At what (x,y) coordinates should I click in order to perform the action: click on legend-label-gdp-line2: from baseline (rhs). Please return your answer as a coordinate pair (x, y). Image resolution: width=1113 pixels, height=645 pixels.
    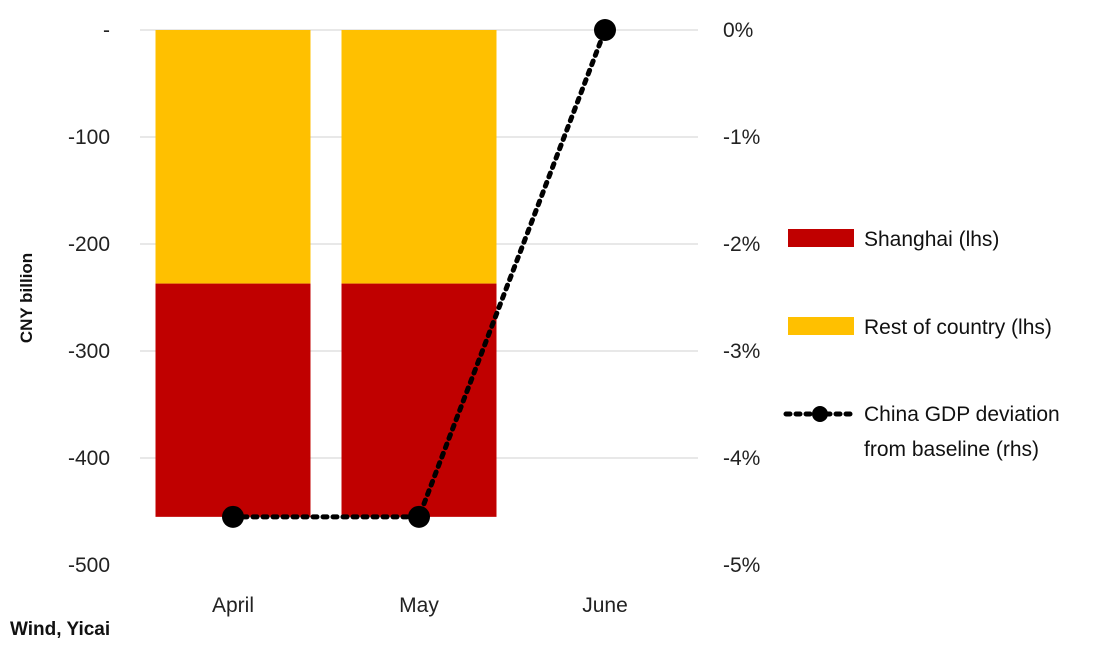
    Looking at the image, I should click on (951, 449).